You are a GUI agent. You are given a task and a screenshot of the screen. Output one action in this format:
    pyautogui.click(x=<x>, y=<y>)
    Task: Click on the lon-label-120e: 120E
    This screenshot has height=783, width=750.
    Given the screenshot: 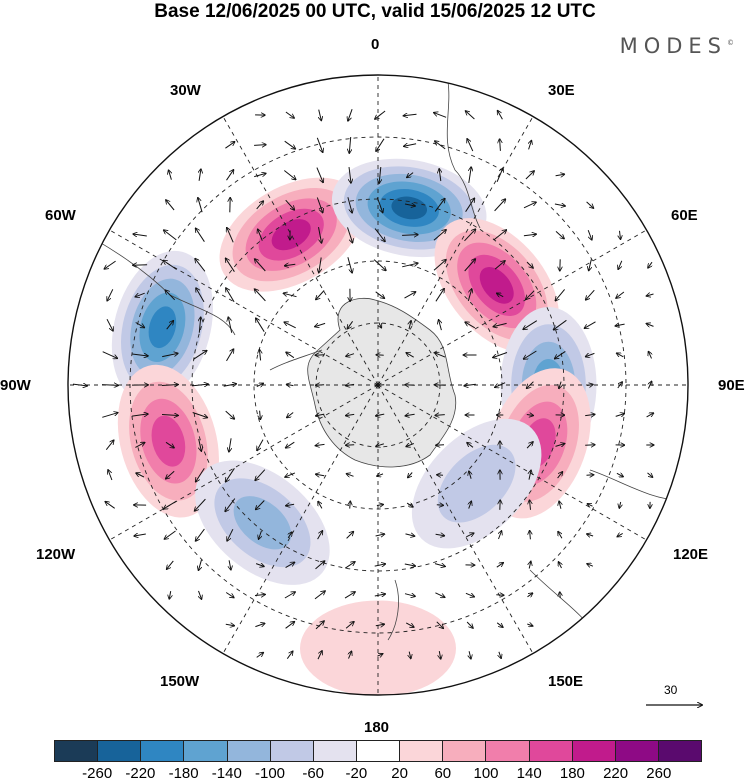 What is the action you would take?
    pyautogui.click(x=691, y=554)
    